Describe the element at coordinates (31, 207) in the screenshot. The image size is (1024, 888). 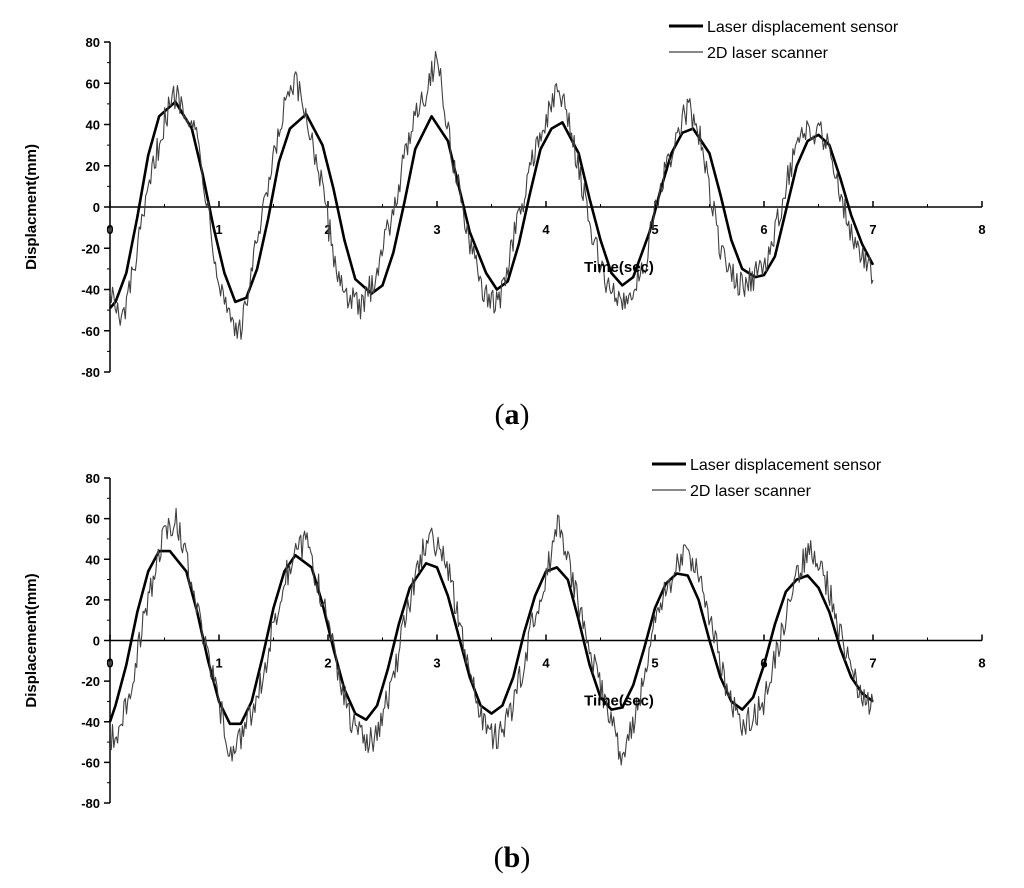
I see `y-axis-title: Displacment(mm)` at that location.